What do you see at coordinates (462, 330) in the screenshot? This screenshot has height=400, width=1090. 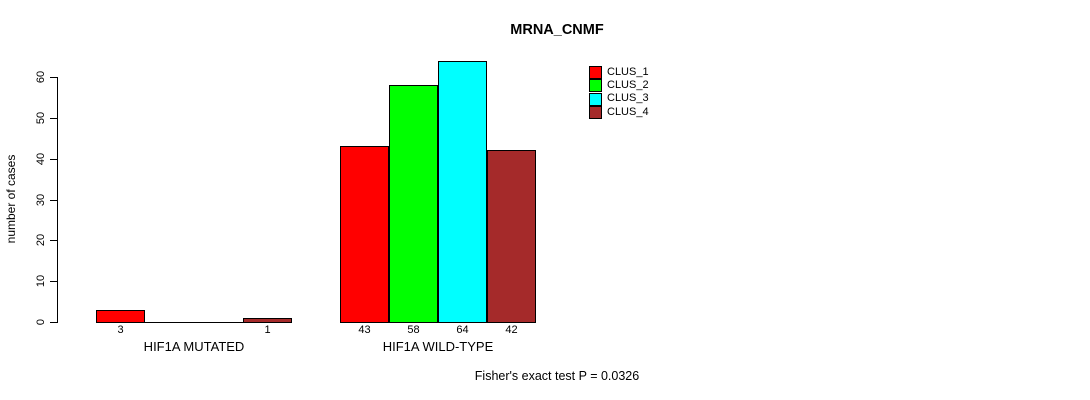 I see `bar-value-label: 64` at bounding box center [462, 330].